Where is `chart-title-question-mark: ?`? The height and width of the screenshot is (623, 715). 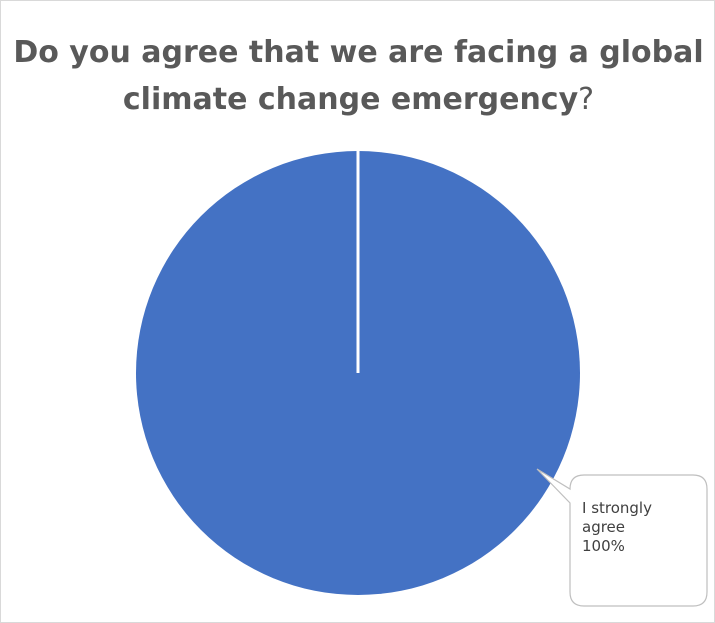
chart-title-question-mark: ? is located at coordinates (586, 99).